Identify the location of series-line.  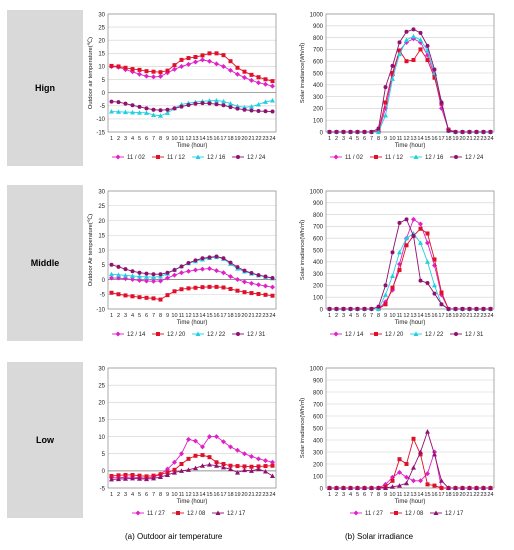
(410, 85).